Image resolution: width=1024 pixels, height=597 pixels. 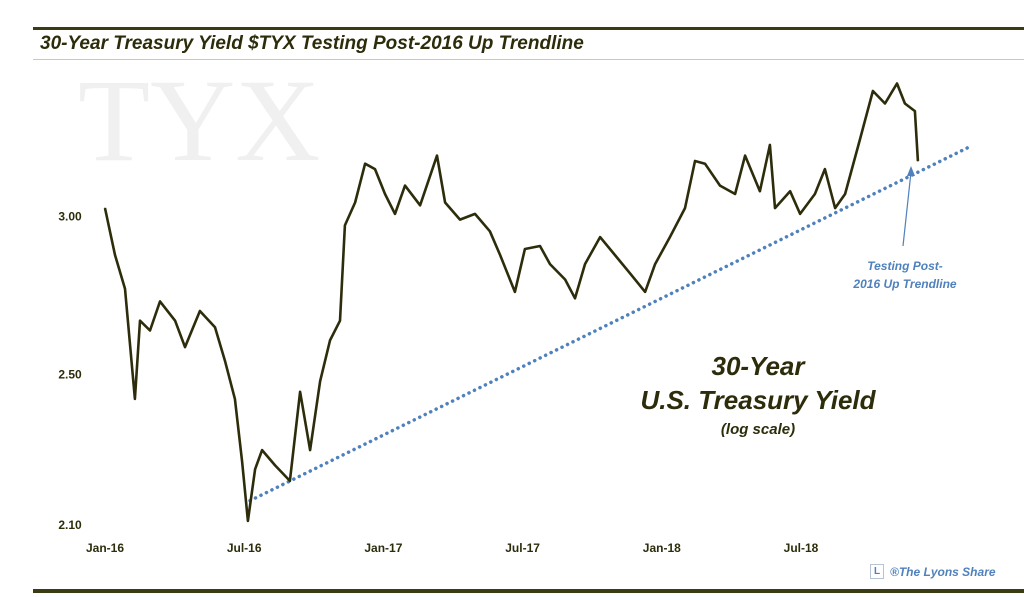 I want to click on title-underline, so click(x=528, y=59).